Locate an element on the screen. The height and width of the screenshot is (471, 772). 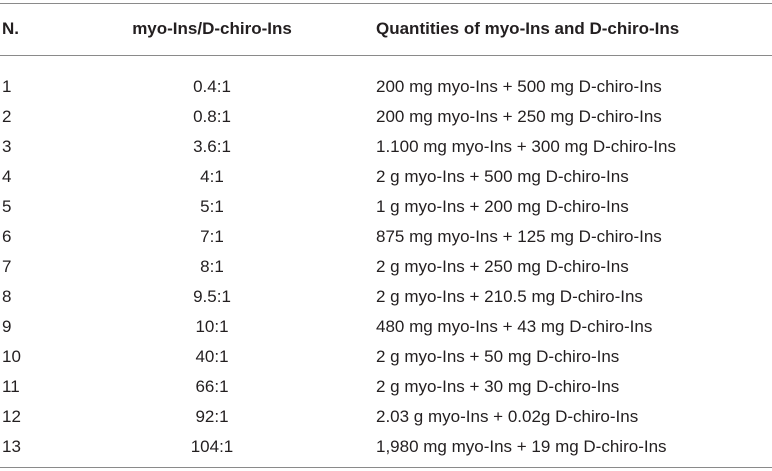
cell: 200 mg myo-Ins + 500 mg D-chiro-Ins is located at coordinates (519, 86).